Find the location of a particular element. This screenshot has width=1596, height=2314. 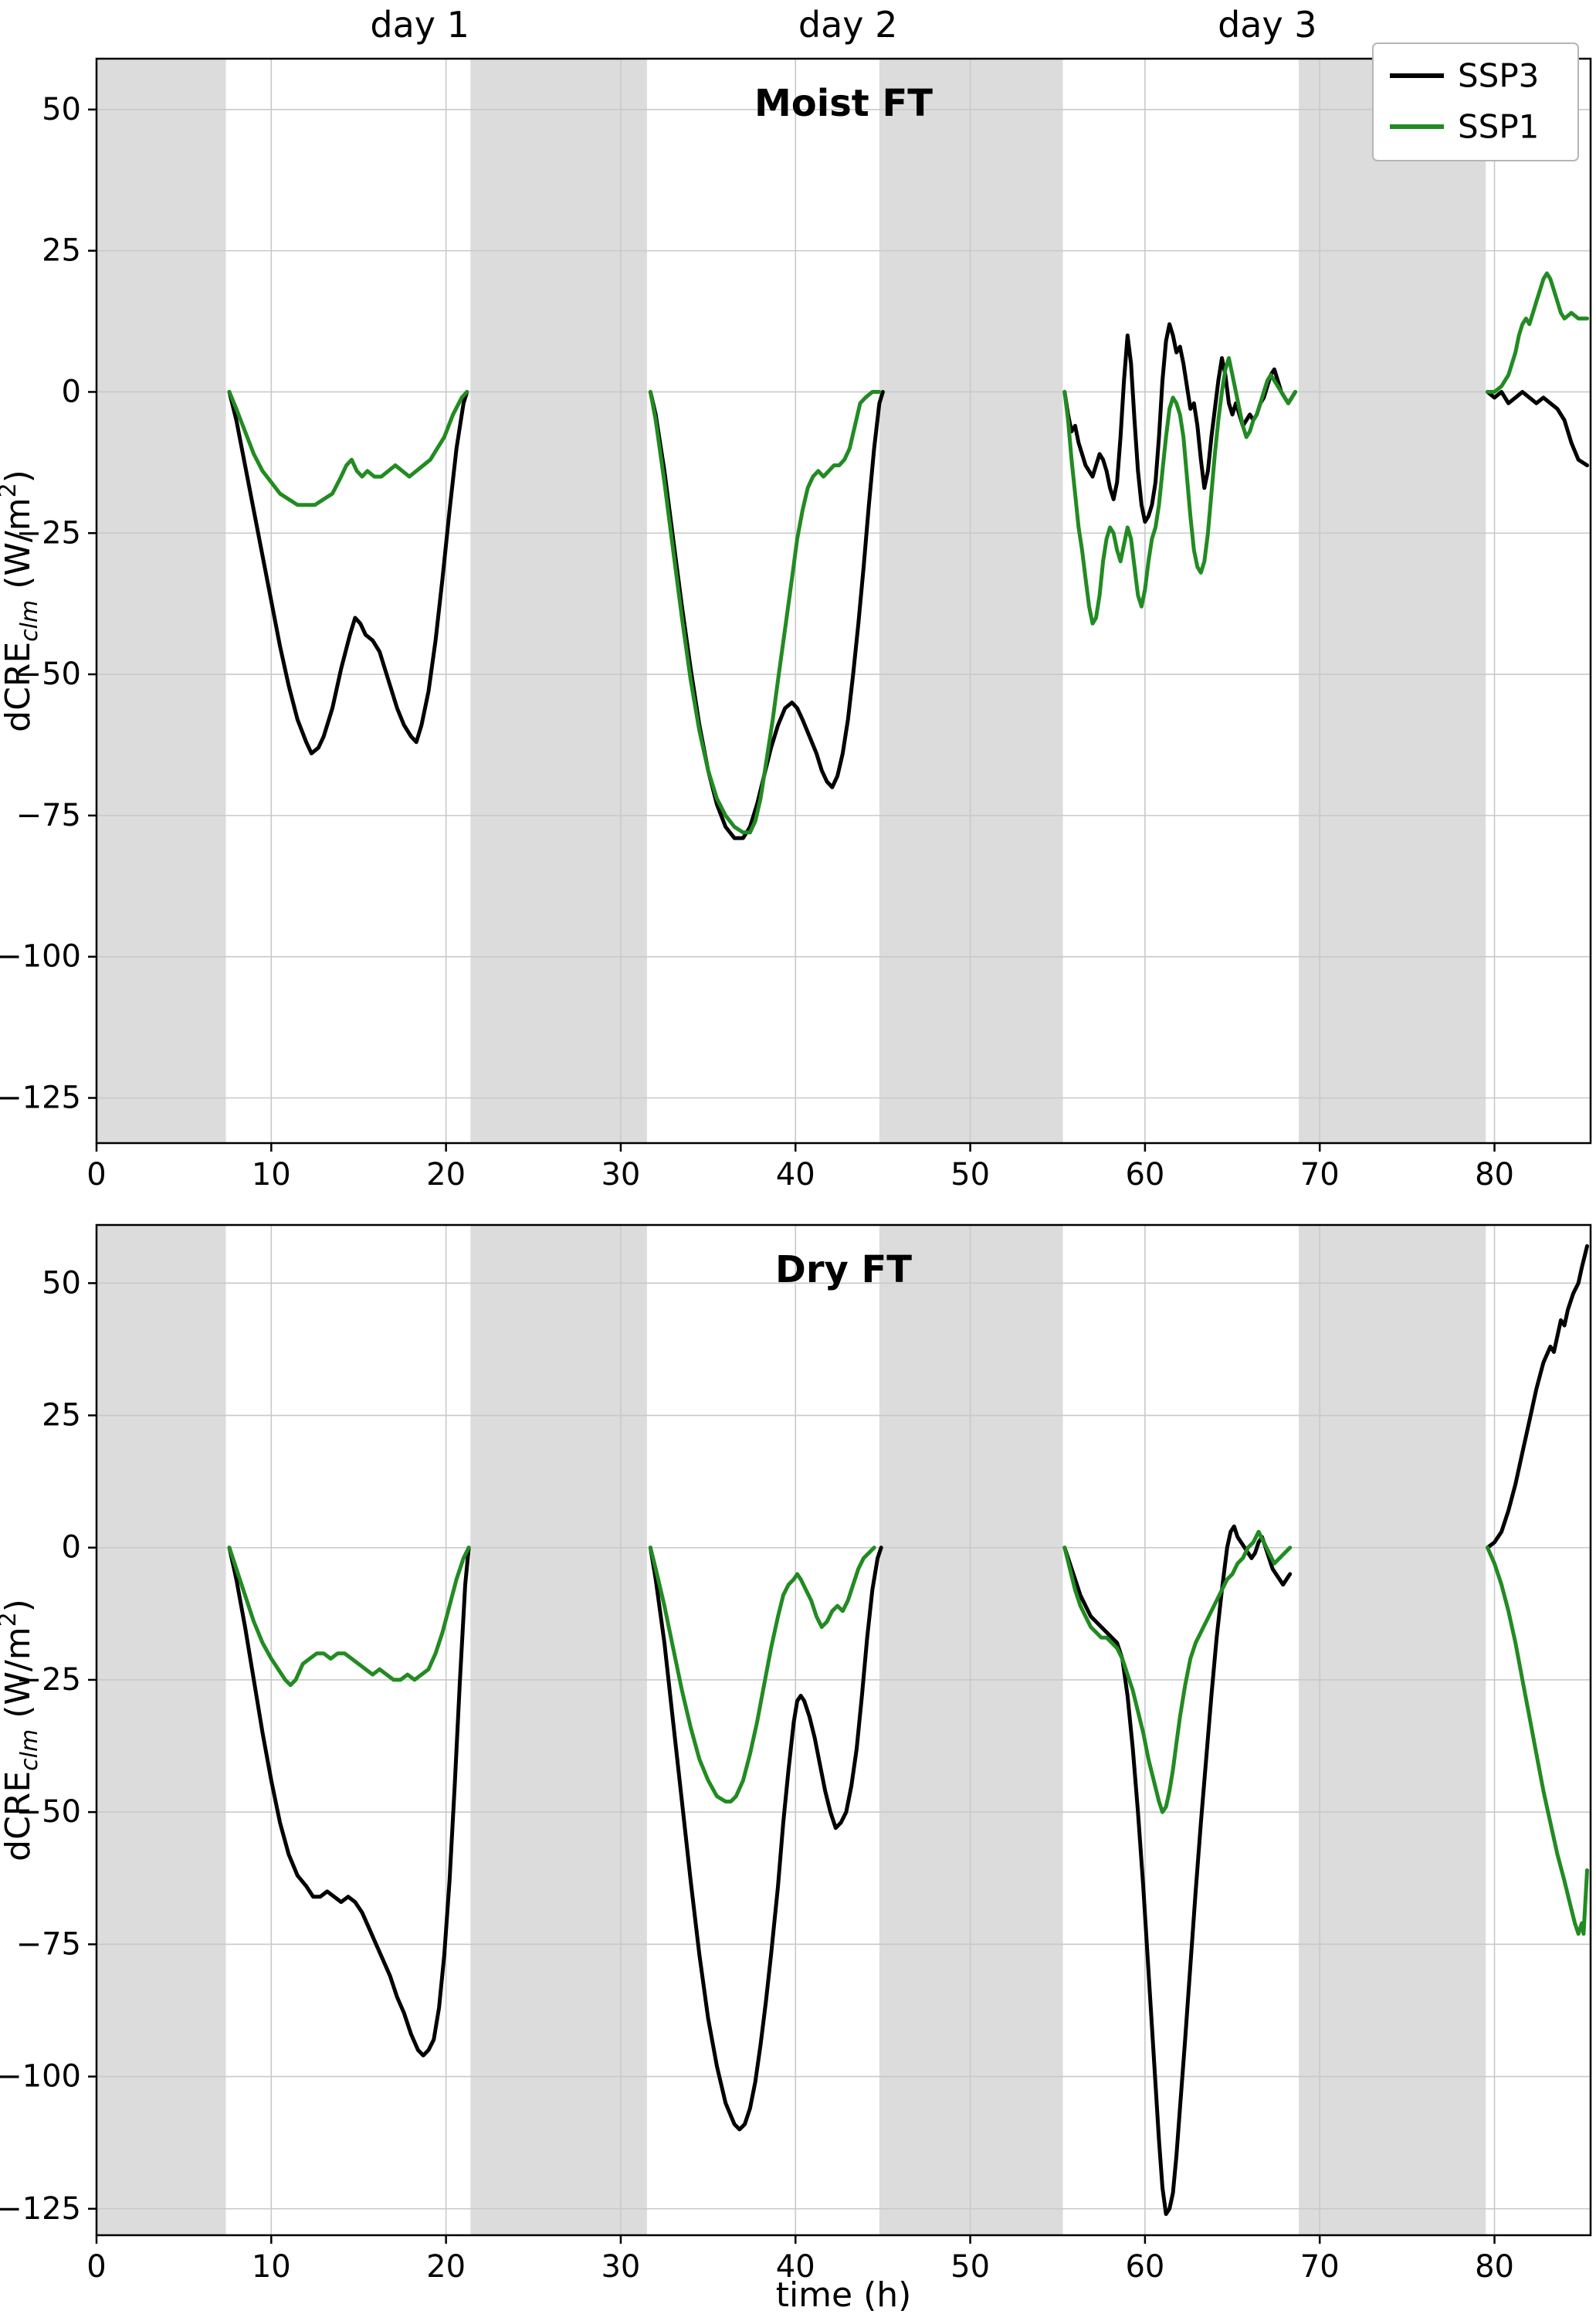

day-label: day 2 is located at coordinates (848, 25).